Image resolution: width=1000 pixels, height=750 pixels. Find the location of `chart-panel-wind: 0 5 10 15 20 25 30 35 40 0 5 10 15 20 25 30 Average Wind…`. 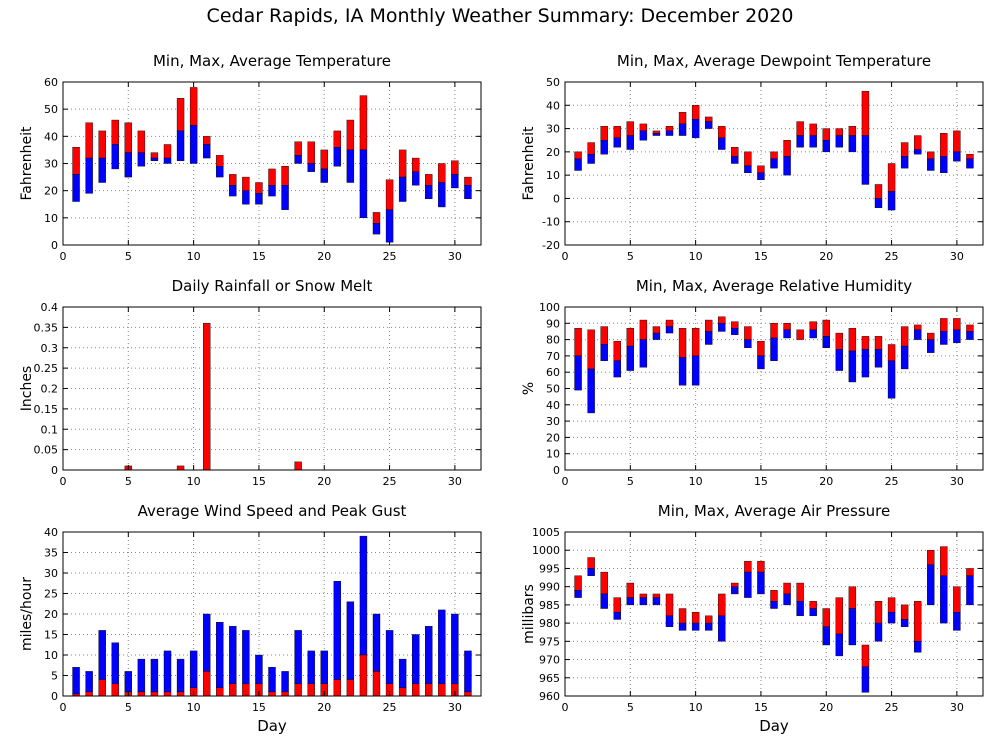

chart-panel-wind: 0 5 10 15 20 25 30 35 40 0 5 10 15 20 25 30 Average Wind… is located at coordinates (250, 618).